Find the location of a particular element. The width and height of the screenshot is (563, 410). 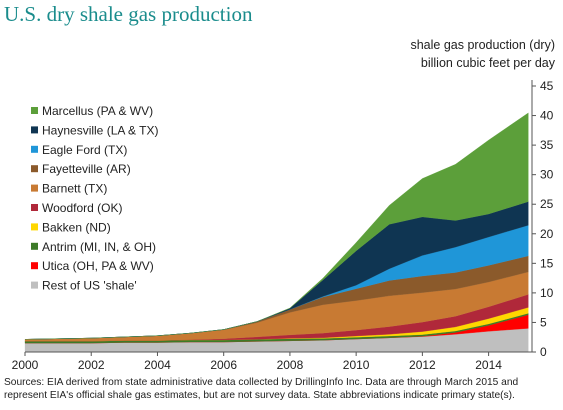

legend-label: Barnett (TX) is located at coordinates (74, 189).